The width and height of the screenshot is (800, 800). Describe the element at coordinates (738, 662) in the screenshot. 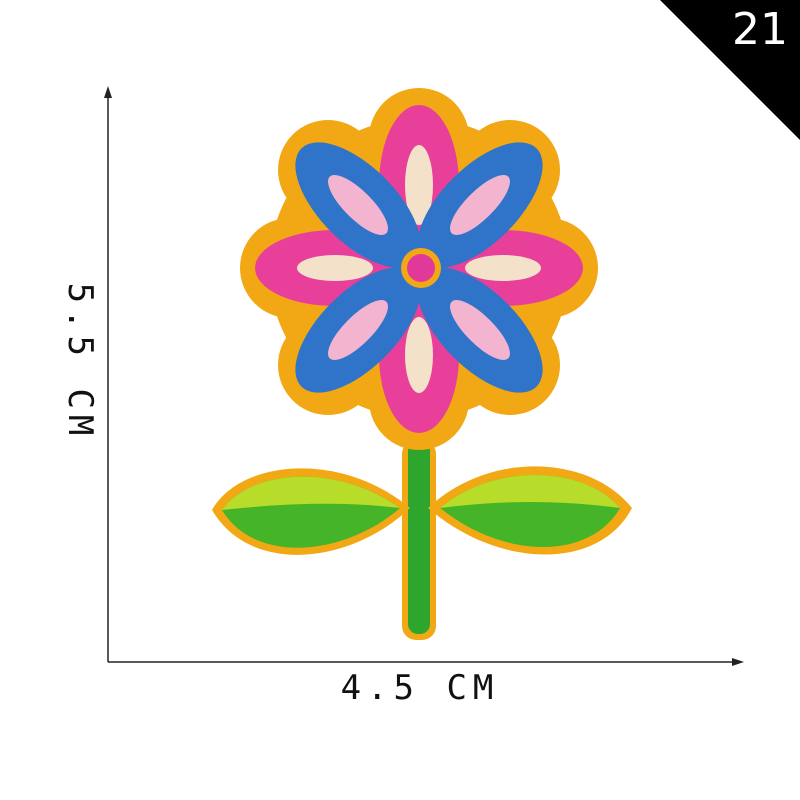

I see `right-arrow-icon` at that location.